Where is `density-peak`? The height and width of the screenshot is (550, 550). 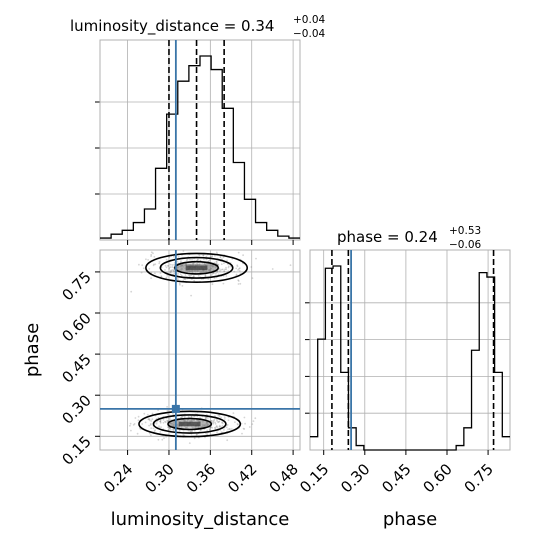 density-peak is located at coordinates (189, 424).